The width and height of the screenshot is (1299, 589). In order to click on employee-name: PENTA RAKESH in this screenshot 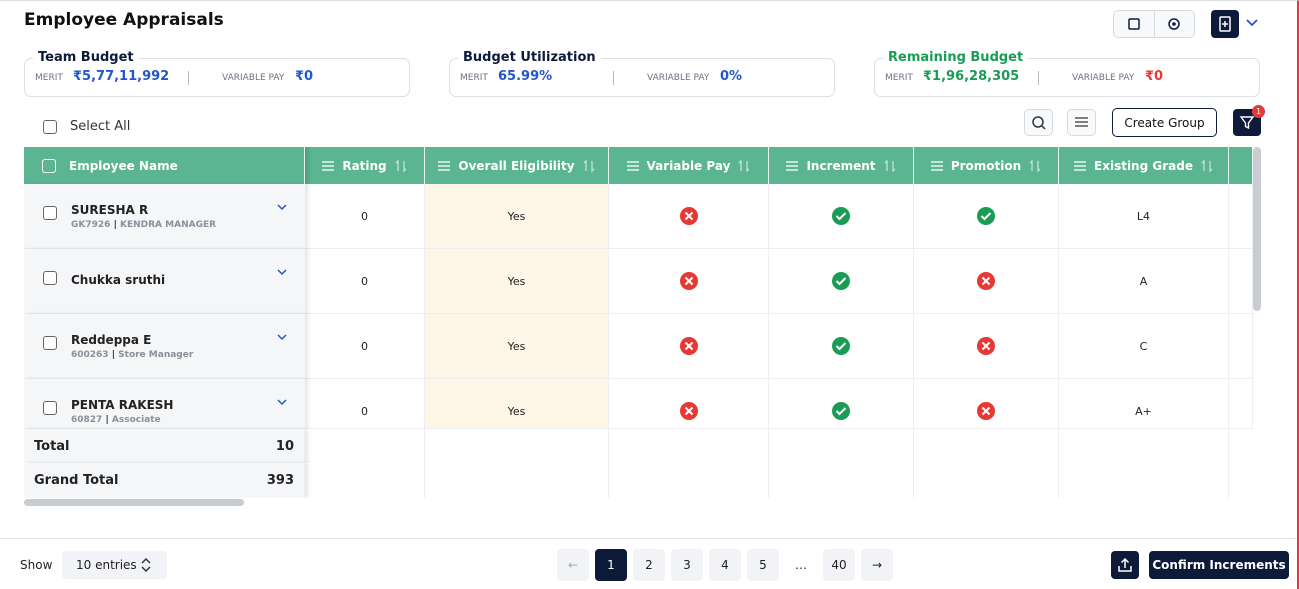, I will do `click(122, 405)`.